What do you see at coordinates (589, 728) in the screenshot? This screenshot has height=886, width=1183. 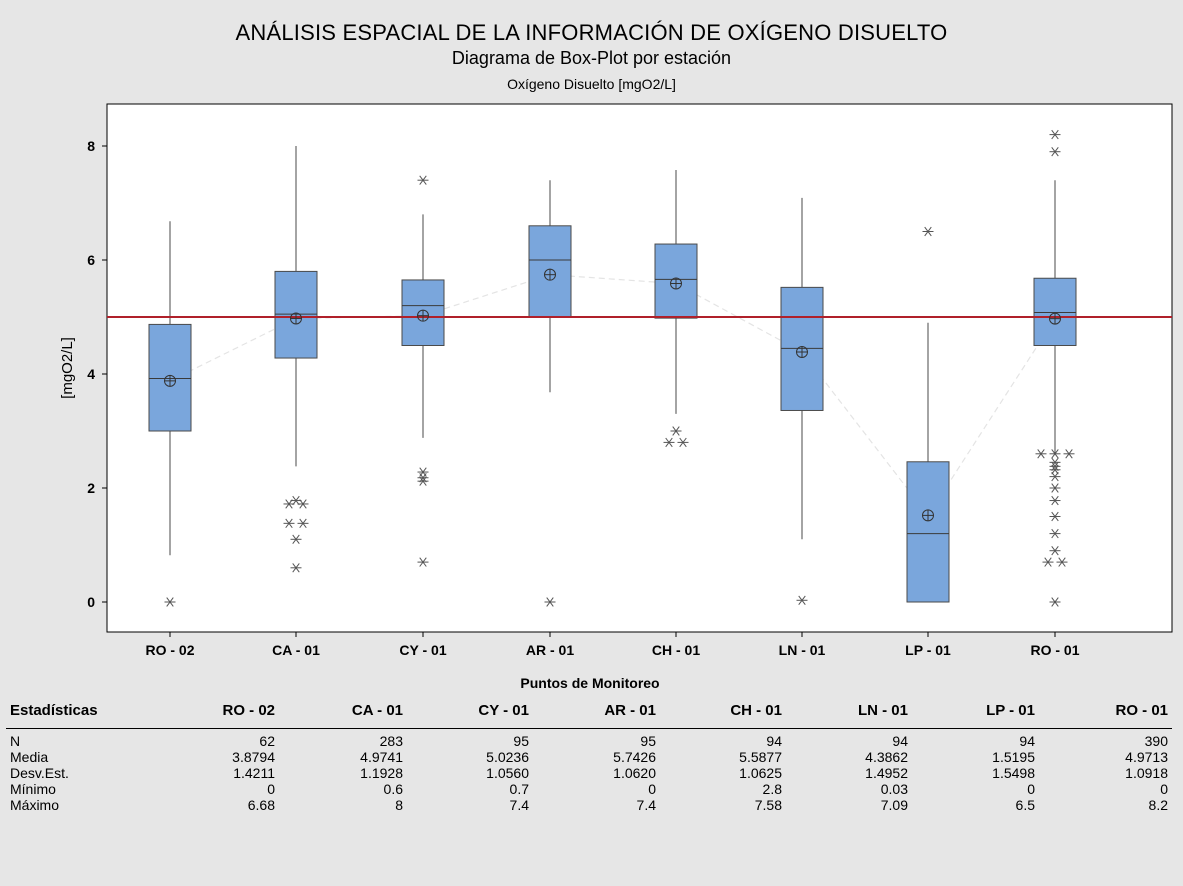 I see `table-divider` at bounding box center [589, 728].